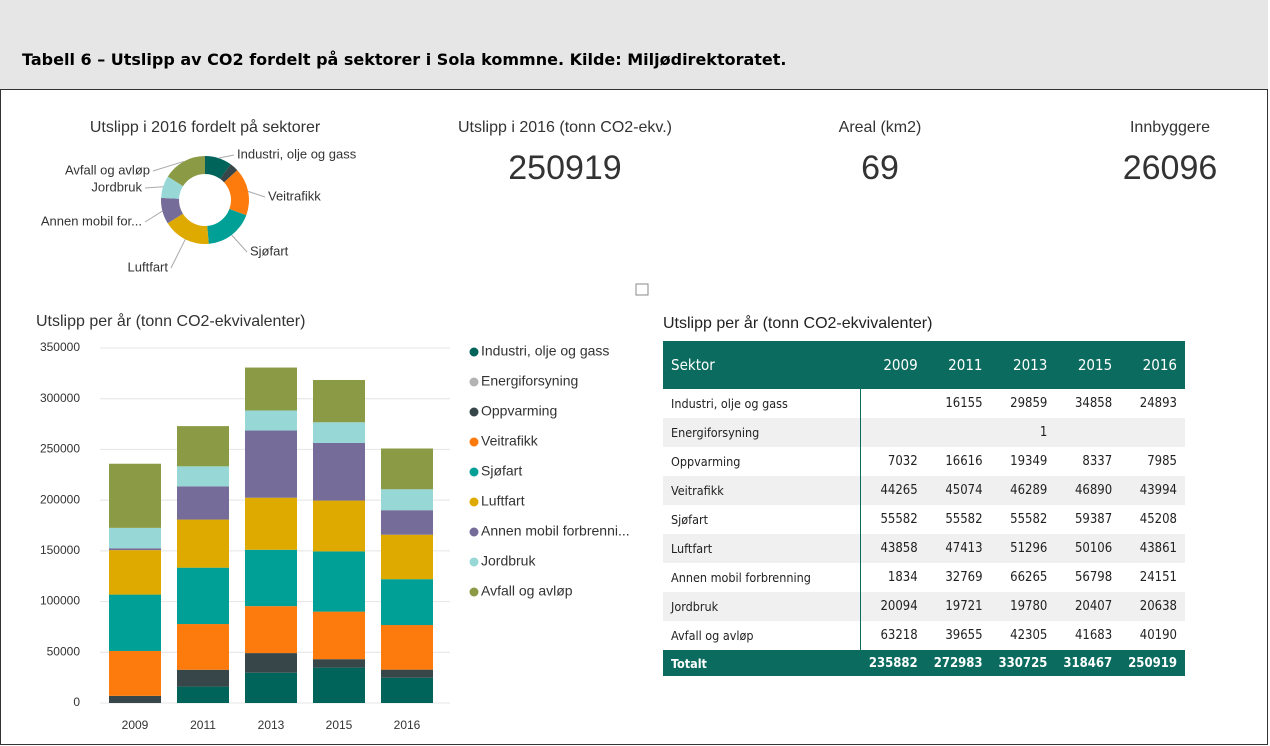  Describe the element at coordinates (297, 153) in the screenshot. I see `donut-label: Industri, olje og gass` at that location.